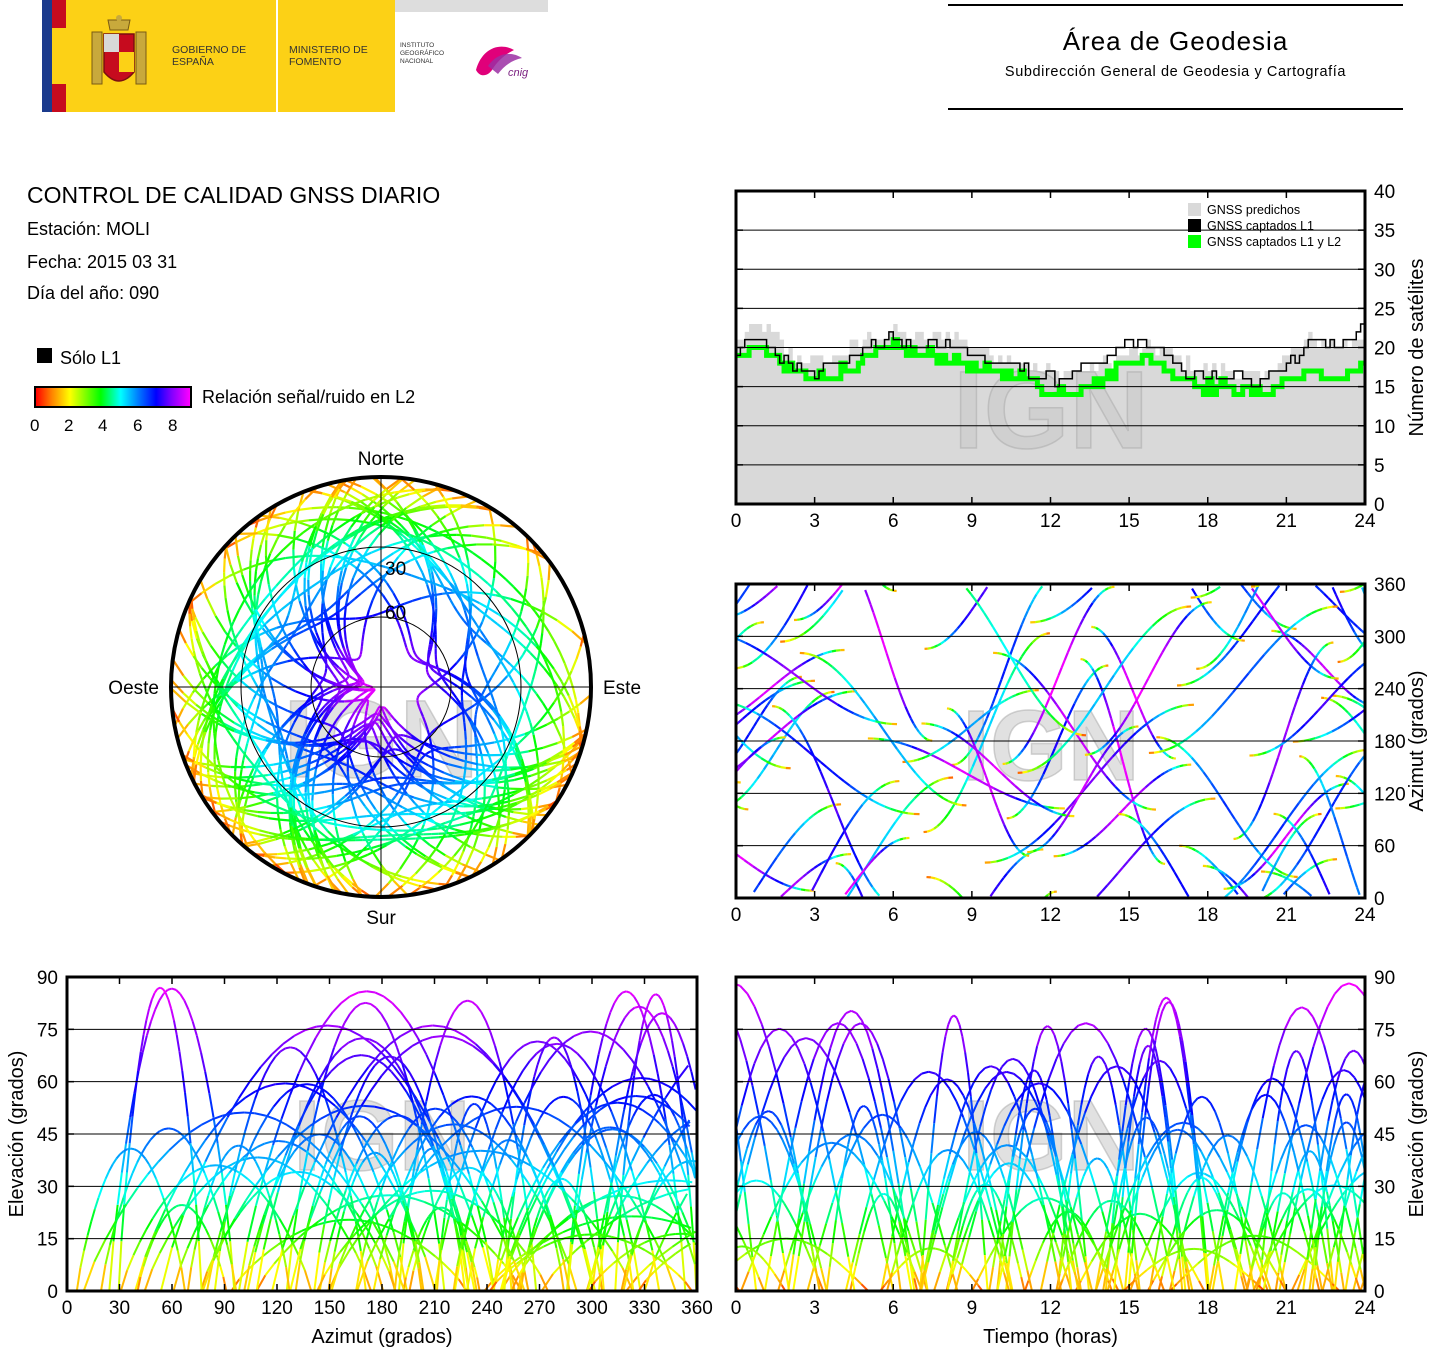 The height and width of the screenshot is (1350, 1445). I want to click on station-label: Estación: MOLI, so click(89, 229).